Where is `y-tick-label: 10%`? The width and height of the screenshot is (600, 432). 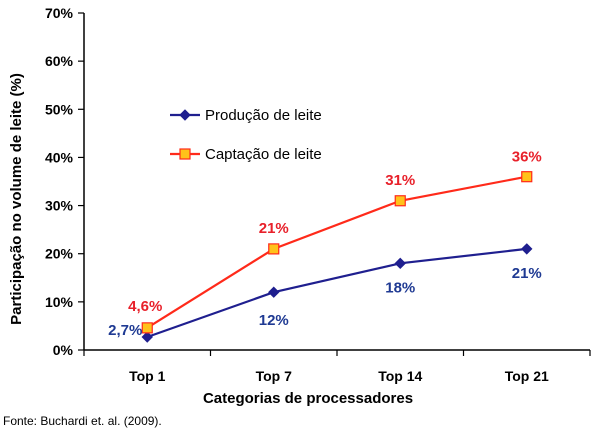 y-tick-label: 10% is located at coordinates (59, 302).